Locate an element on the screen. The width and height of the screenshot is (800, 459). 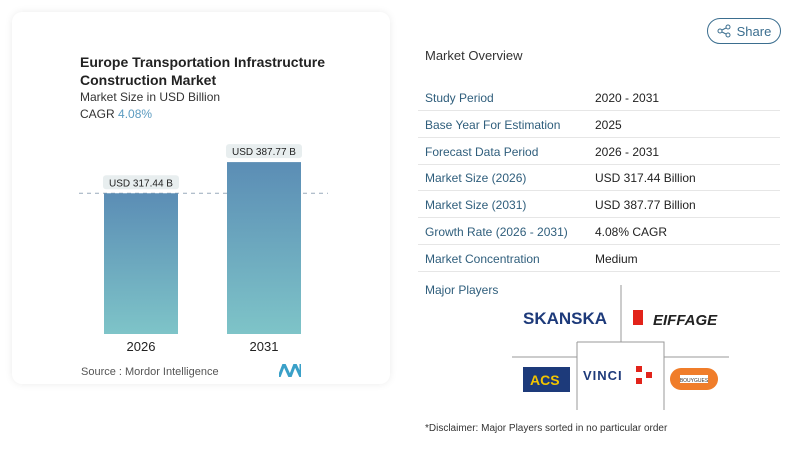
row-value: 4.08% CAGR is located at coordinates (631, 232).